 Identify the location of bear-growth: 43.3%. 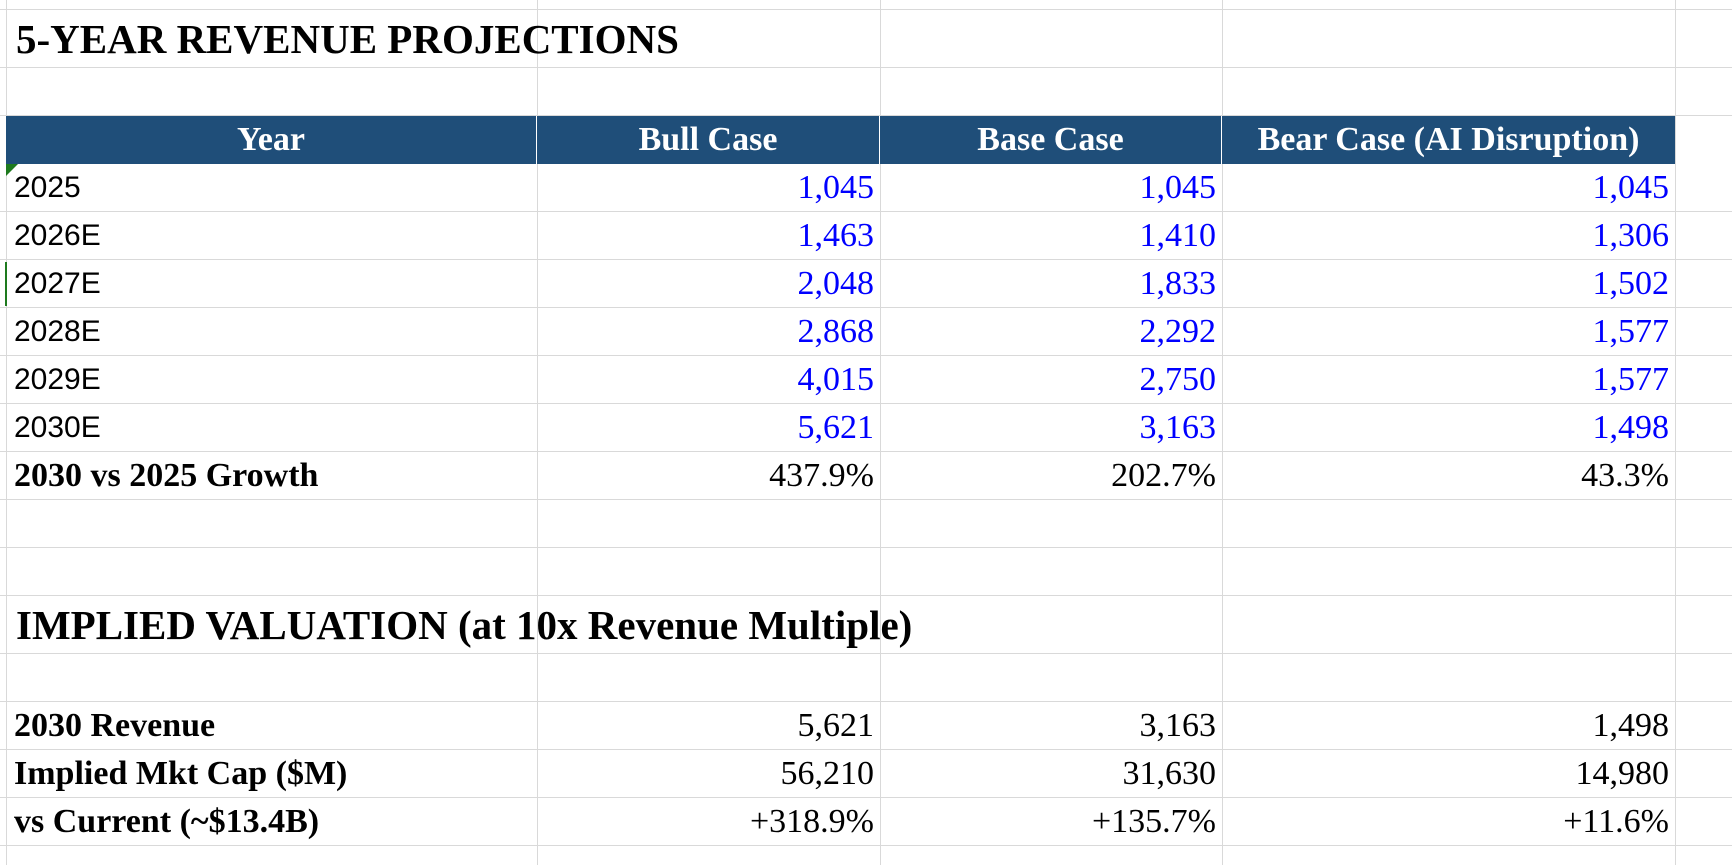
(1625, 475).